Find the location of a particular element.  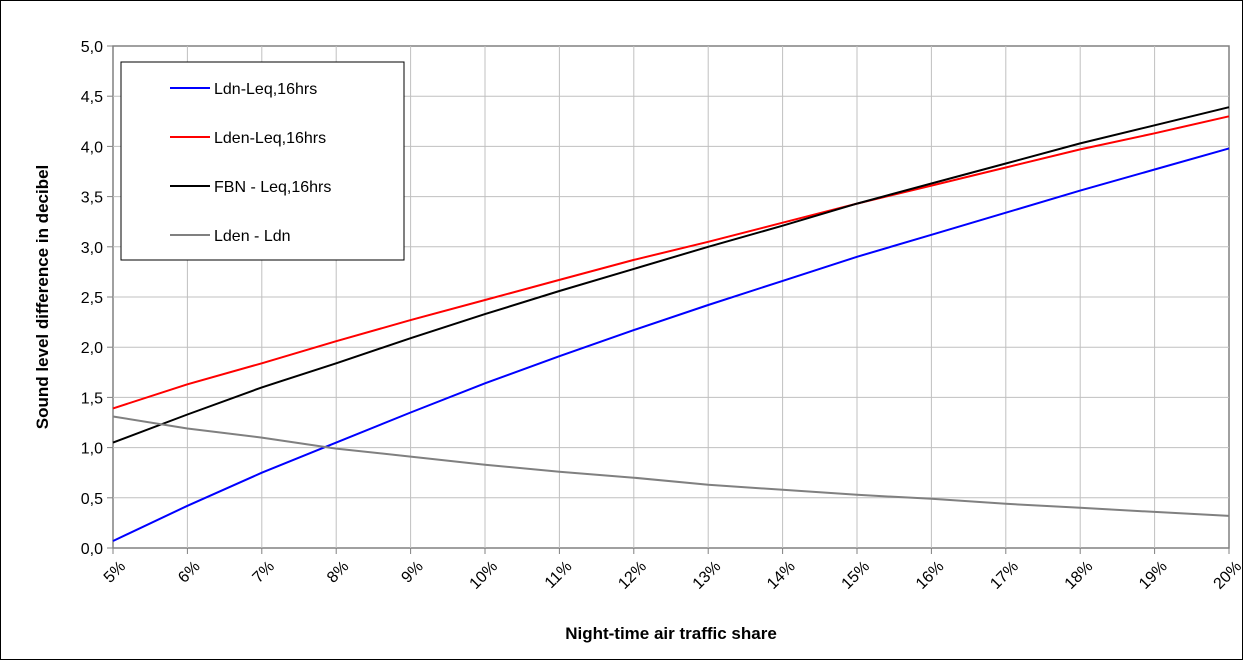

x-tick-label: 11% is located at coordinates (559, 575).